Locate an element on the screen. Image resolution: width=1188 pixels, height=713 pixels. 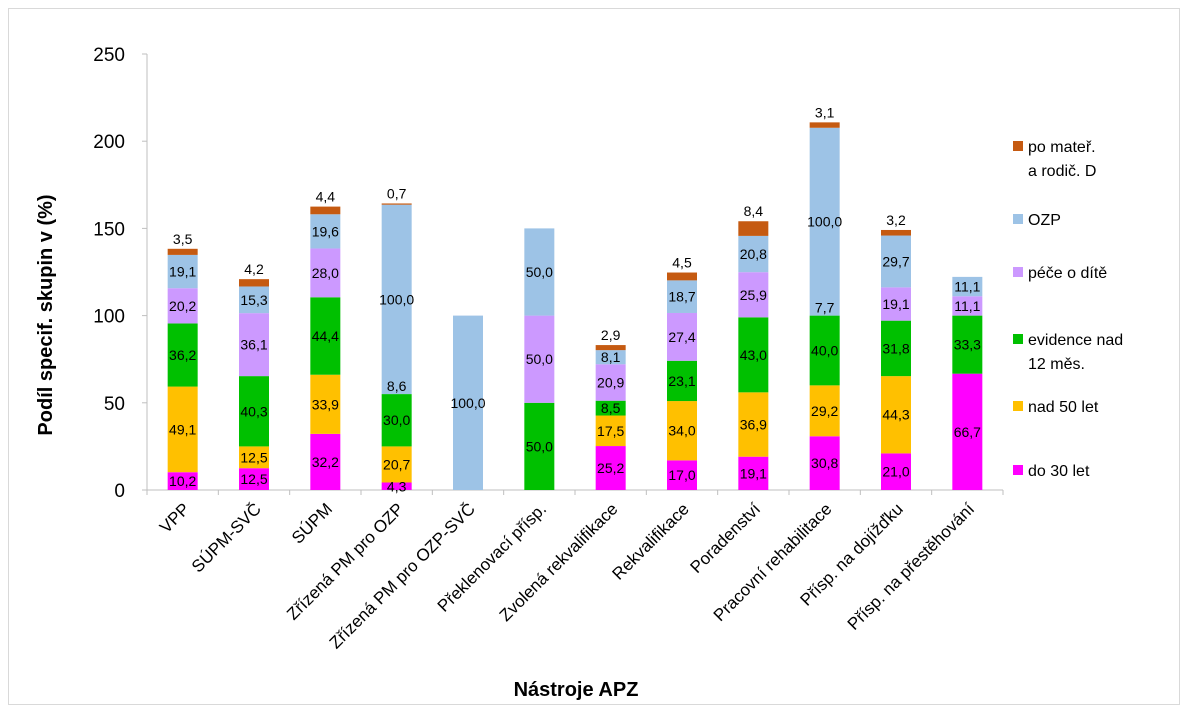
data-label: 40,3 is located at coordinates (253, 411).